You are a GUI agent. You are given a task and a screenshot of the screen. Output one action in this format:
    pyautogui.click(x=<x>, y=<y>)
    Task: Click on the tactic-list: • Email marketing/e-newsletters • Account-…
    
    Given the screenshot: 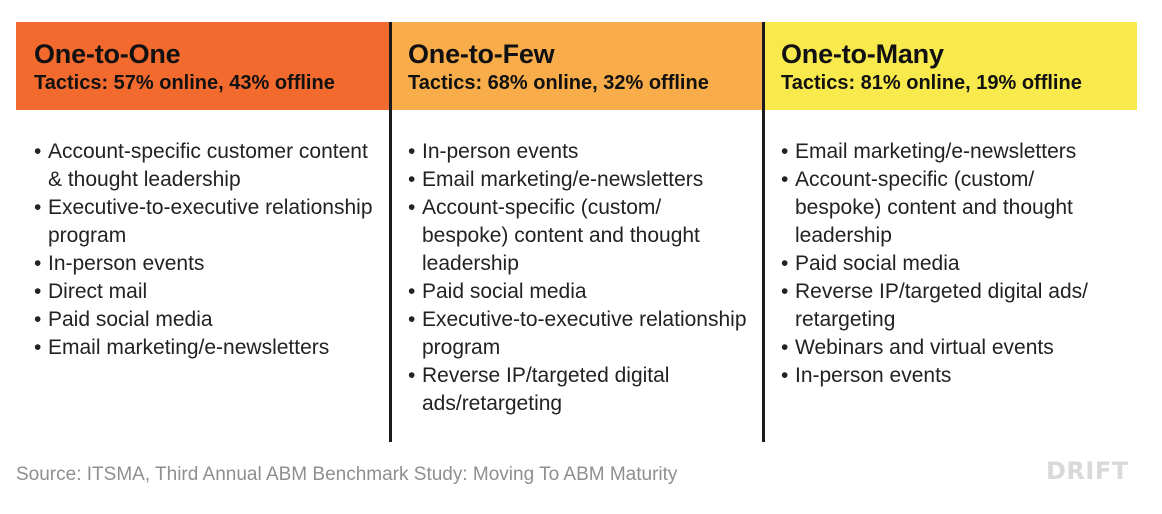 What is the action you would take?
    pyautogui.click(x=953, y=264)
    